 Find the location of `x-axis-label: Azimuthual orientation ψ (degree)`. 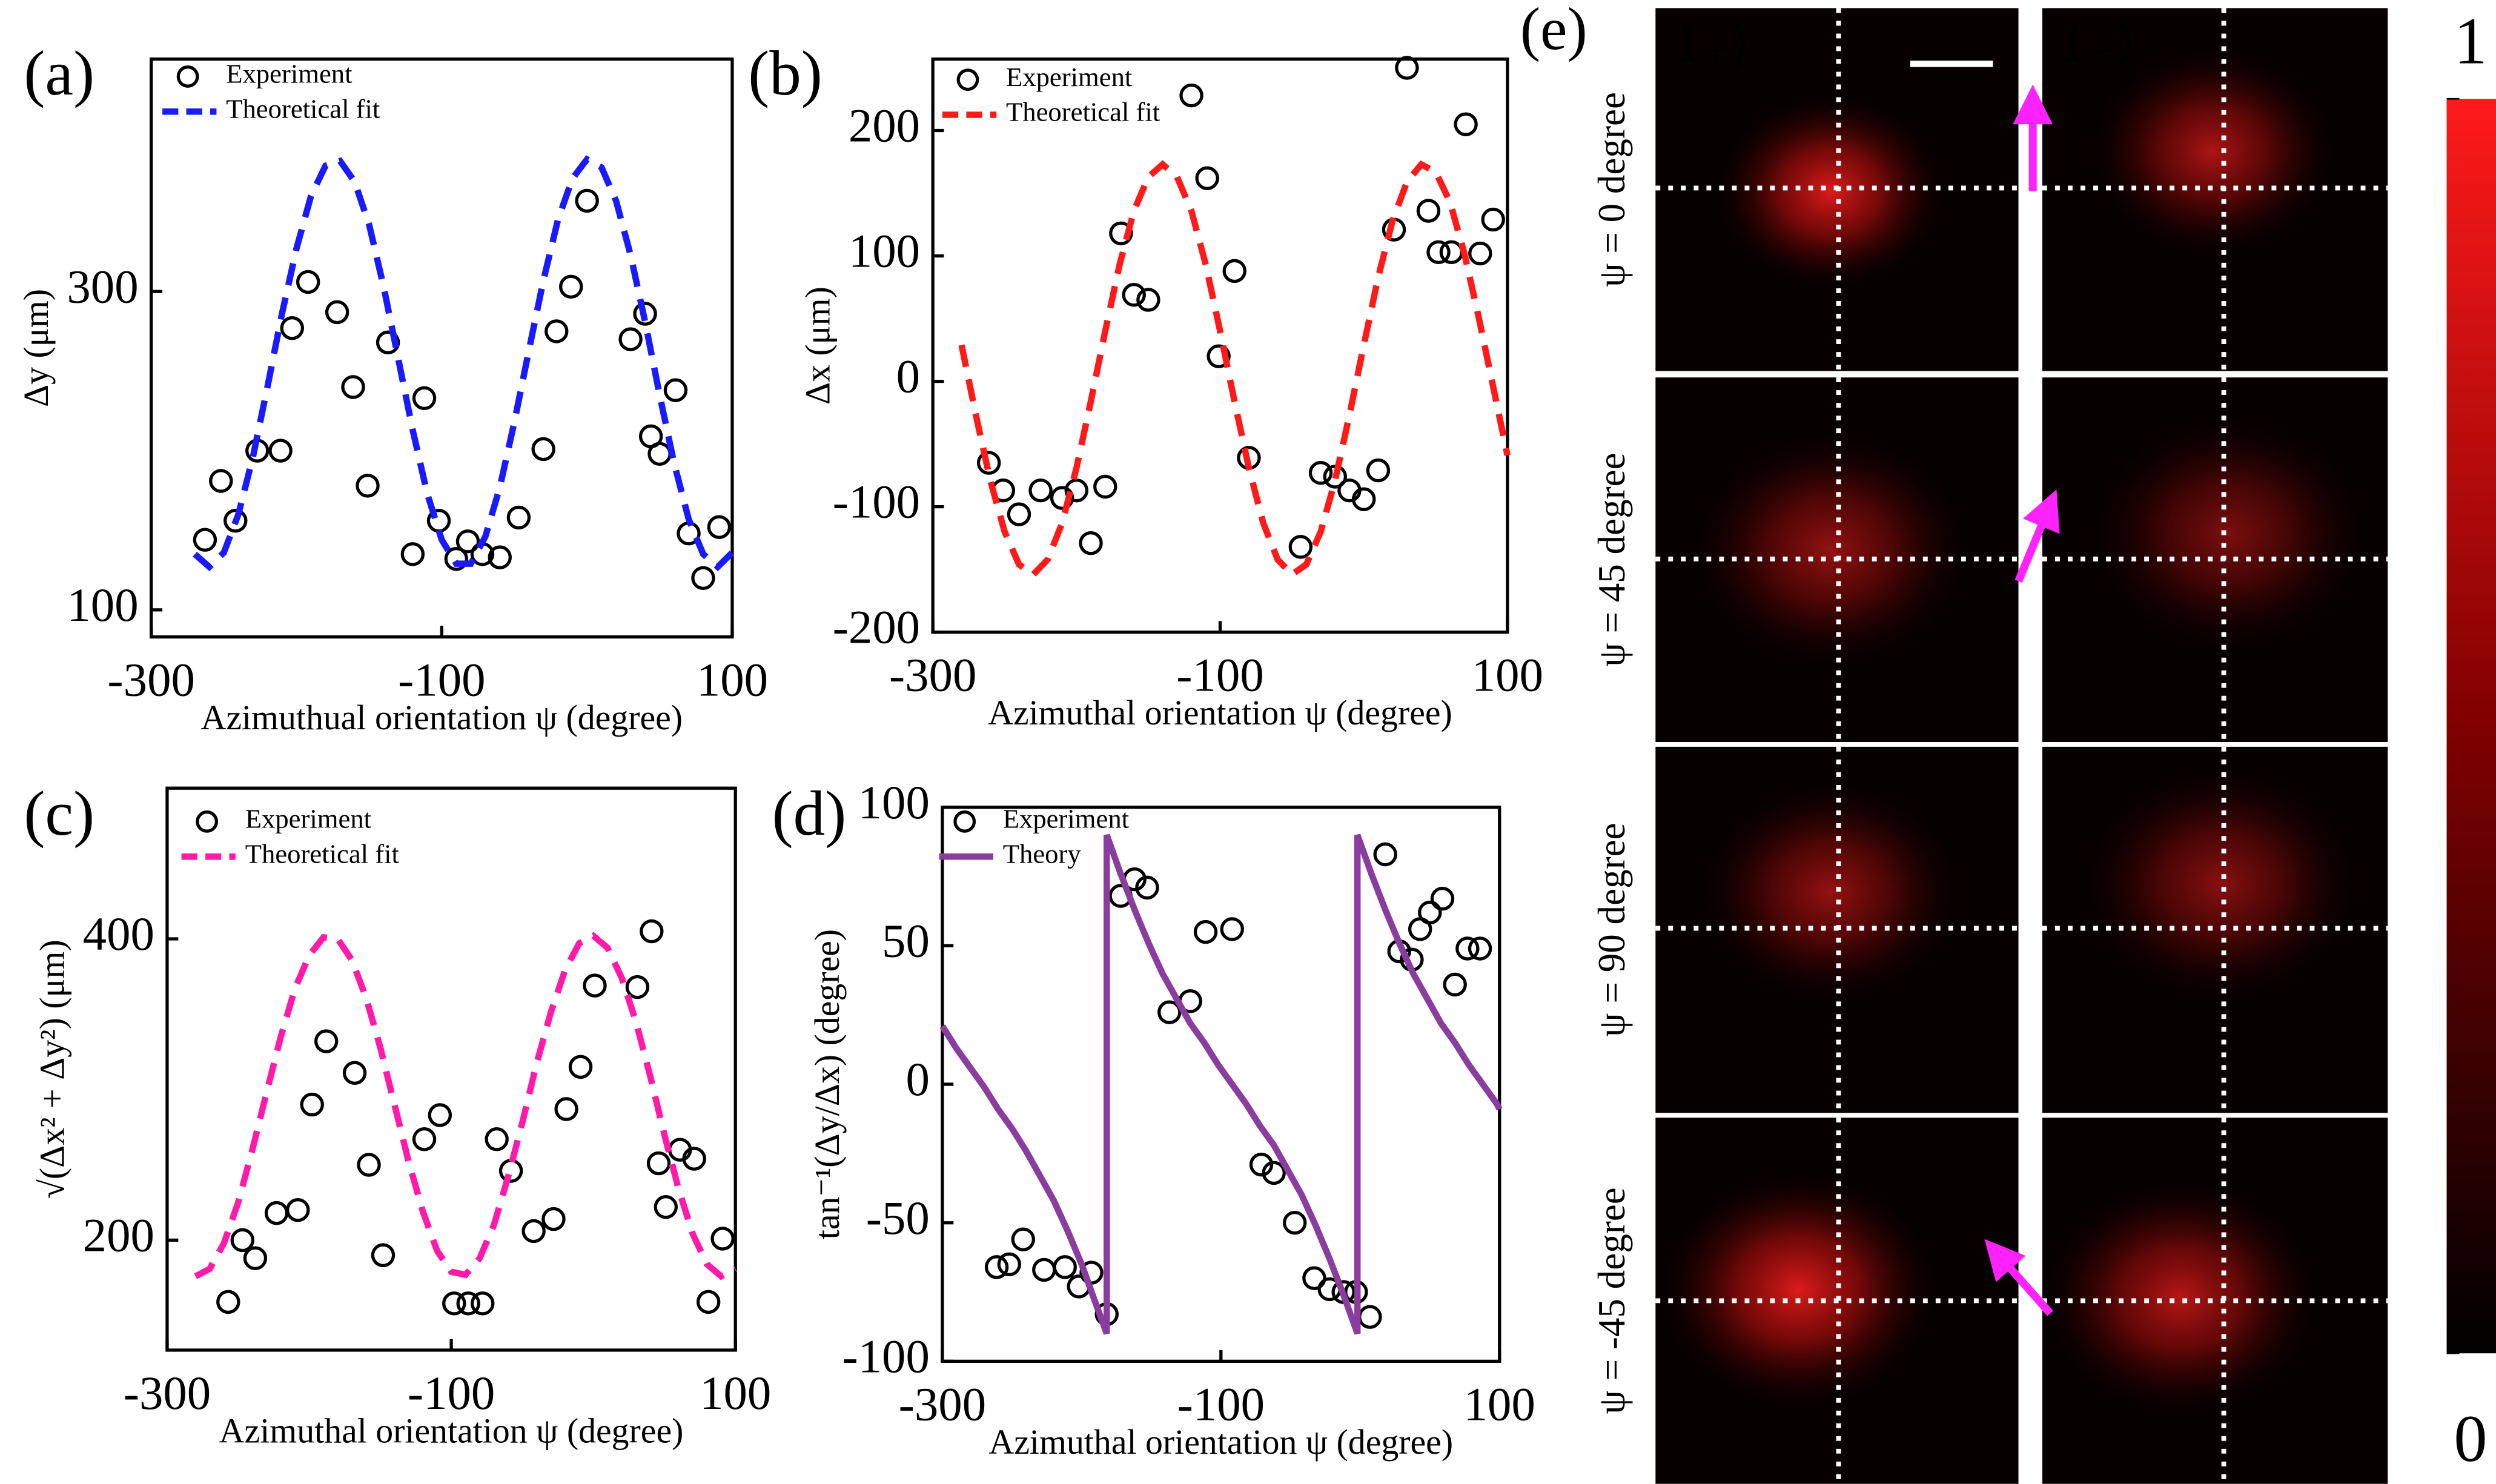

x-axis-label: Azimuthual orientation ψ (degree) is located at coordinates (442, 717).